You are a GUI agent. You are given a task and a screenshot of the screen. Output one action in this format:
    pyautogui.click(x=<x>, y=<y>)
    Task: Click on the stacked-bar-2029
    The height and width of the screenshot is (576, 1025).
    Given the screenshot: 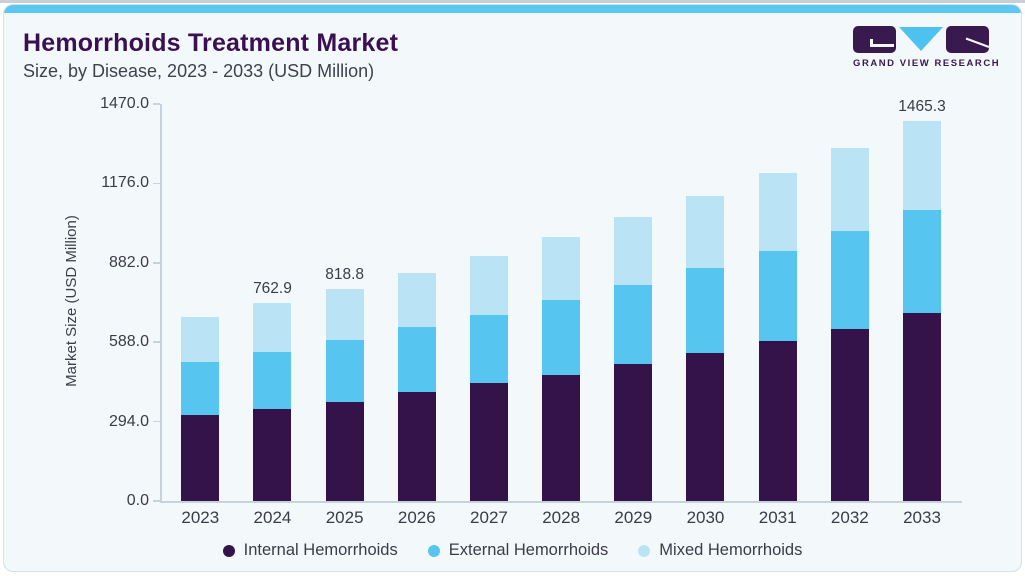 What is the action you would take?
    pyautogui.click(x=633, y=359)
    